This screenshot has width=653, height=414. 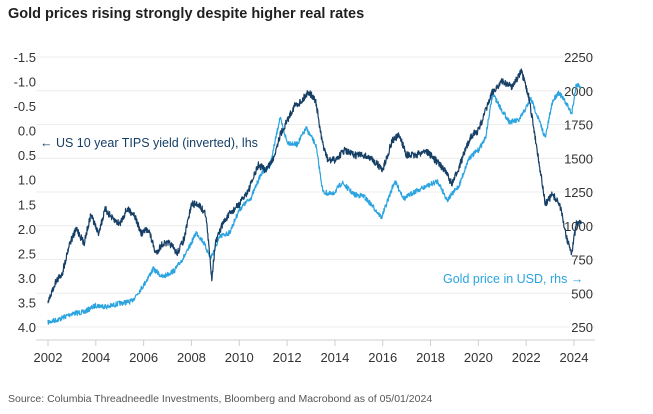 What do you see at coordinates (27, 131) in the screenshot?
I see `left-tick-label: 0.0` at bounding box center [27, 131].